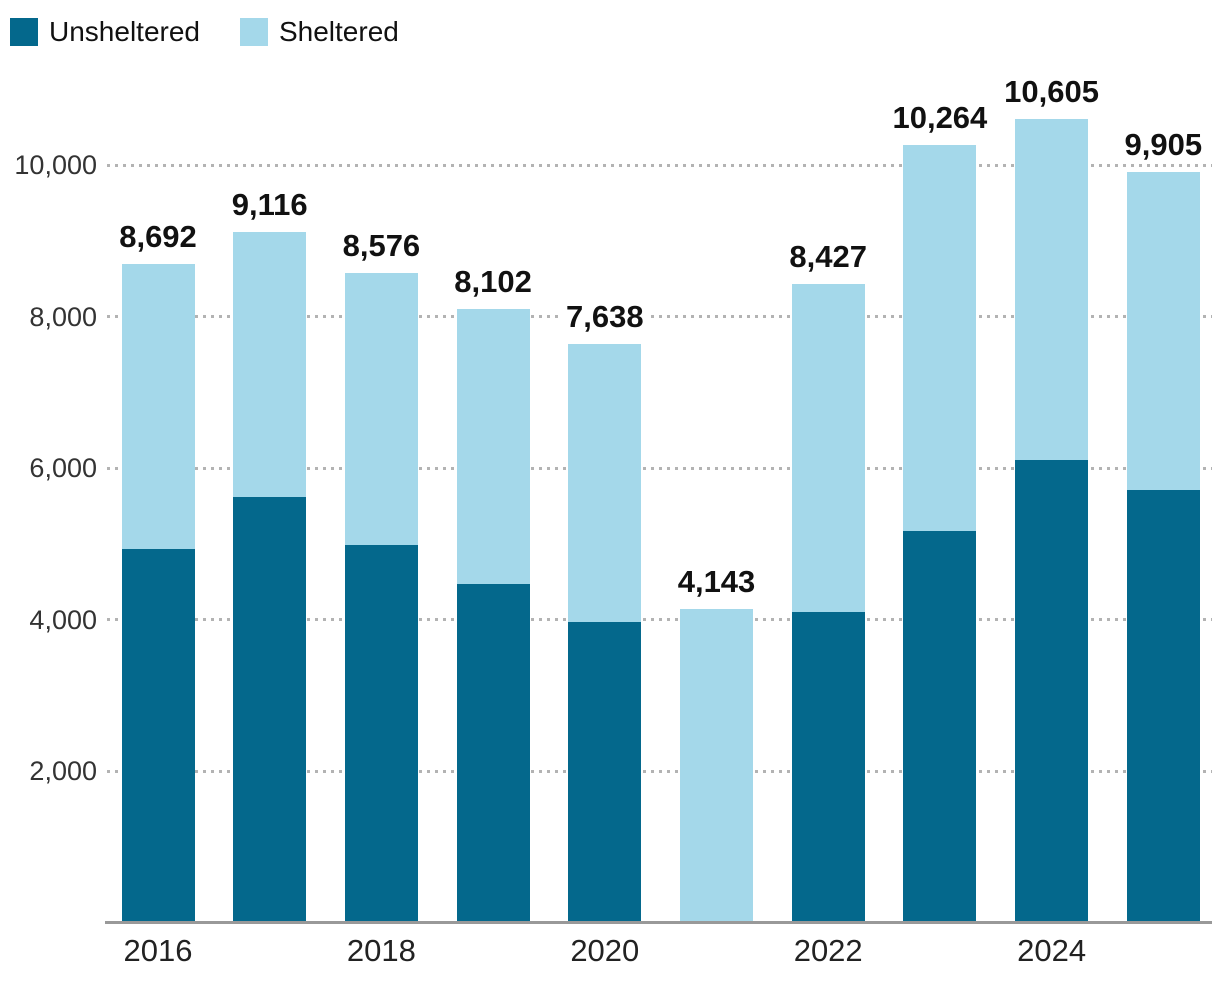  What do you see at coordinates (659, 771) in the screenshot?
I see `gridline-2000` at bounding box center [659, 771].